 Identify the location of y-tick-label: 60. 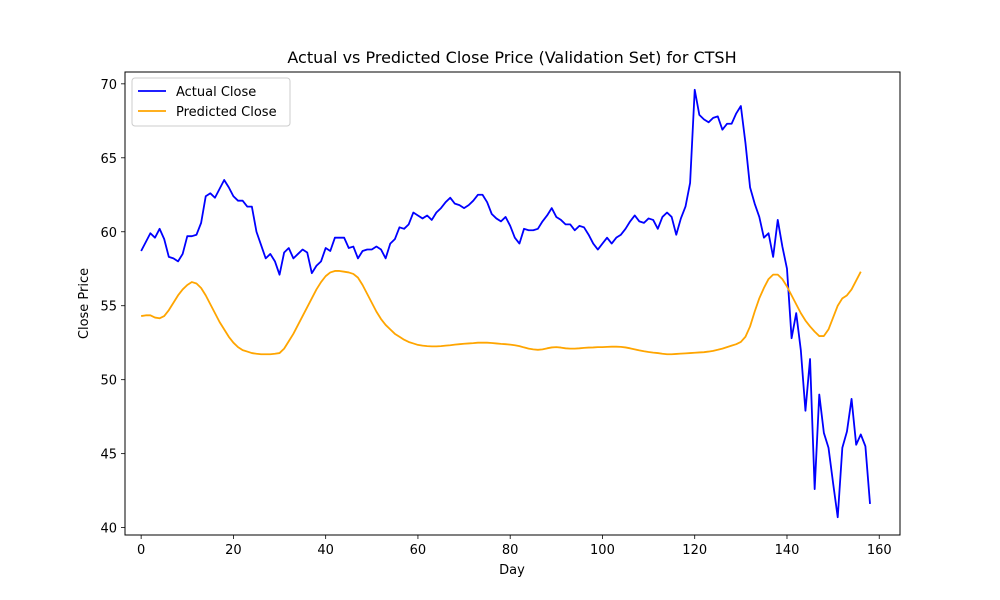
(108, 233).